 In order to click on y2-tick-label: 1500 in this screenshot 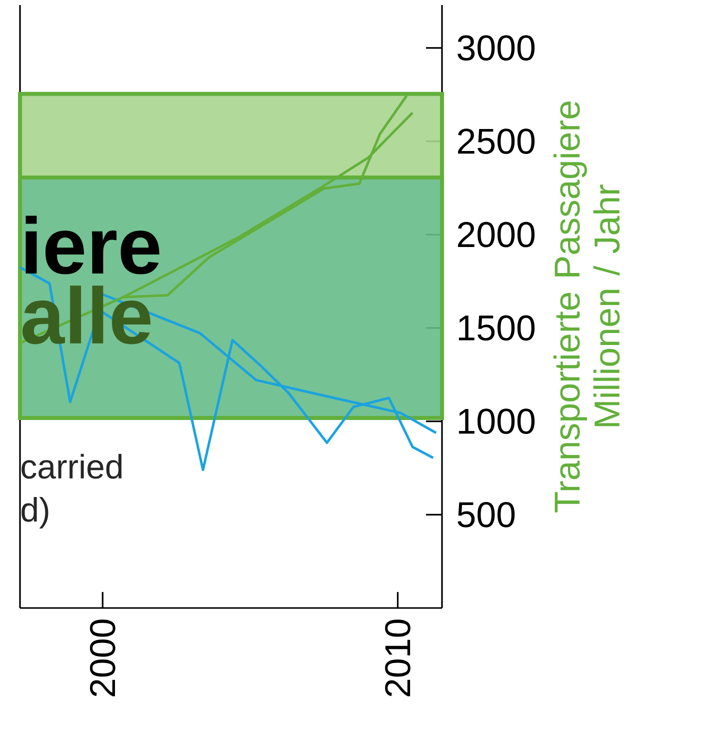, I will do `click(496, 328)`.